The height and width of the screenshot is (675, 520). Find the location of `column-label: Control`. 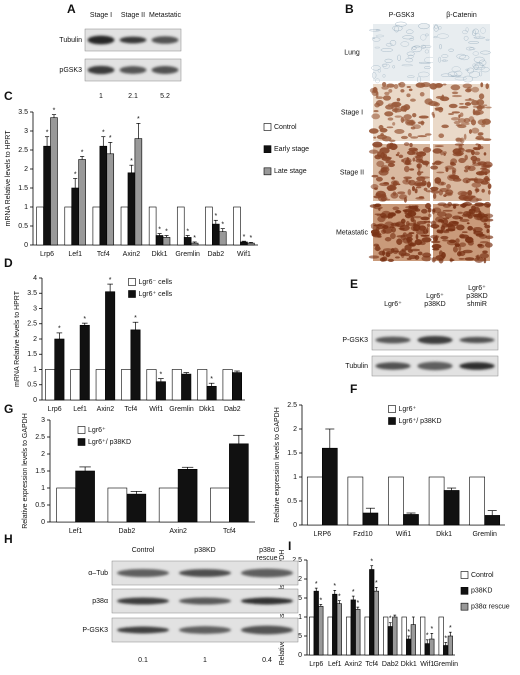

column-label: Control is located at coordinates (143, 550).